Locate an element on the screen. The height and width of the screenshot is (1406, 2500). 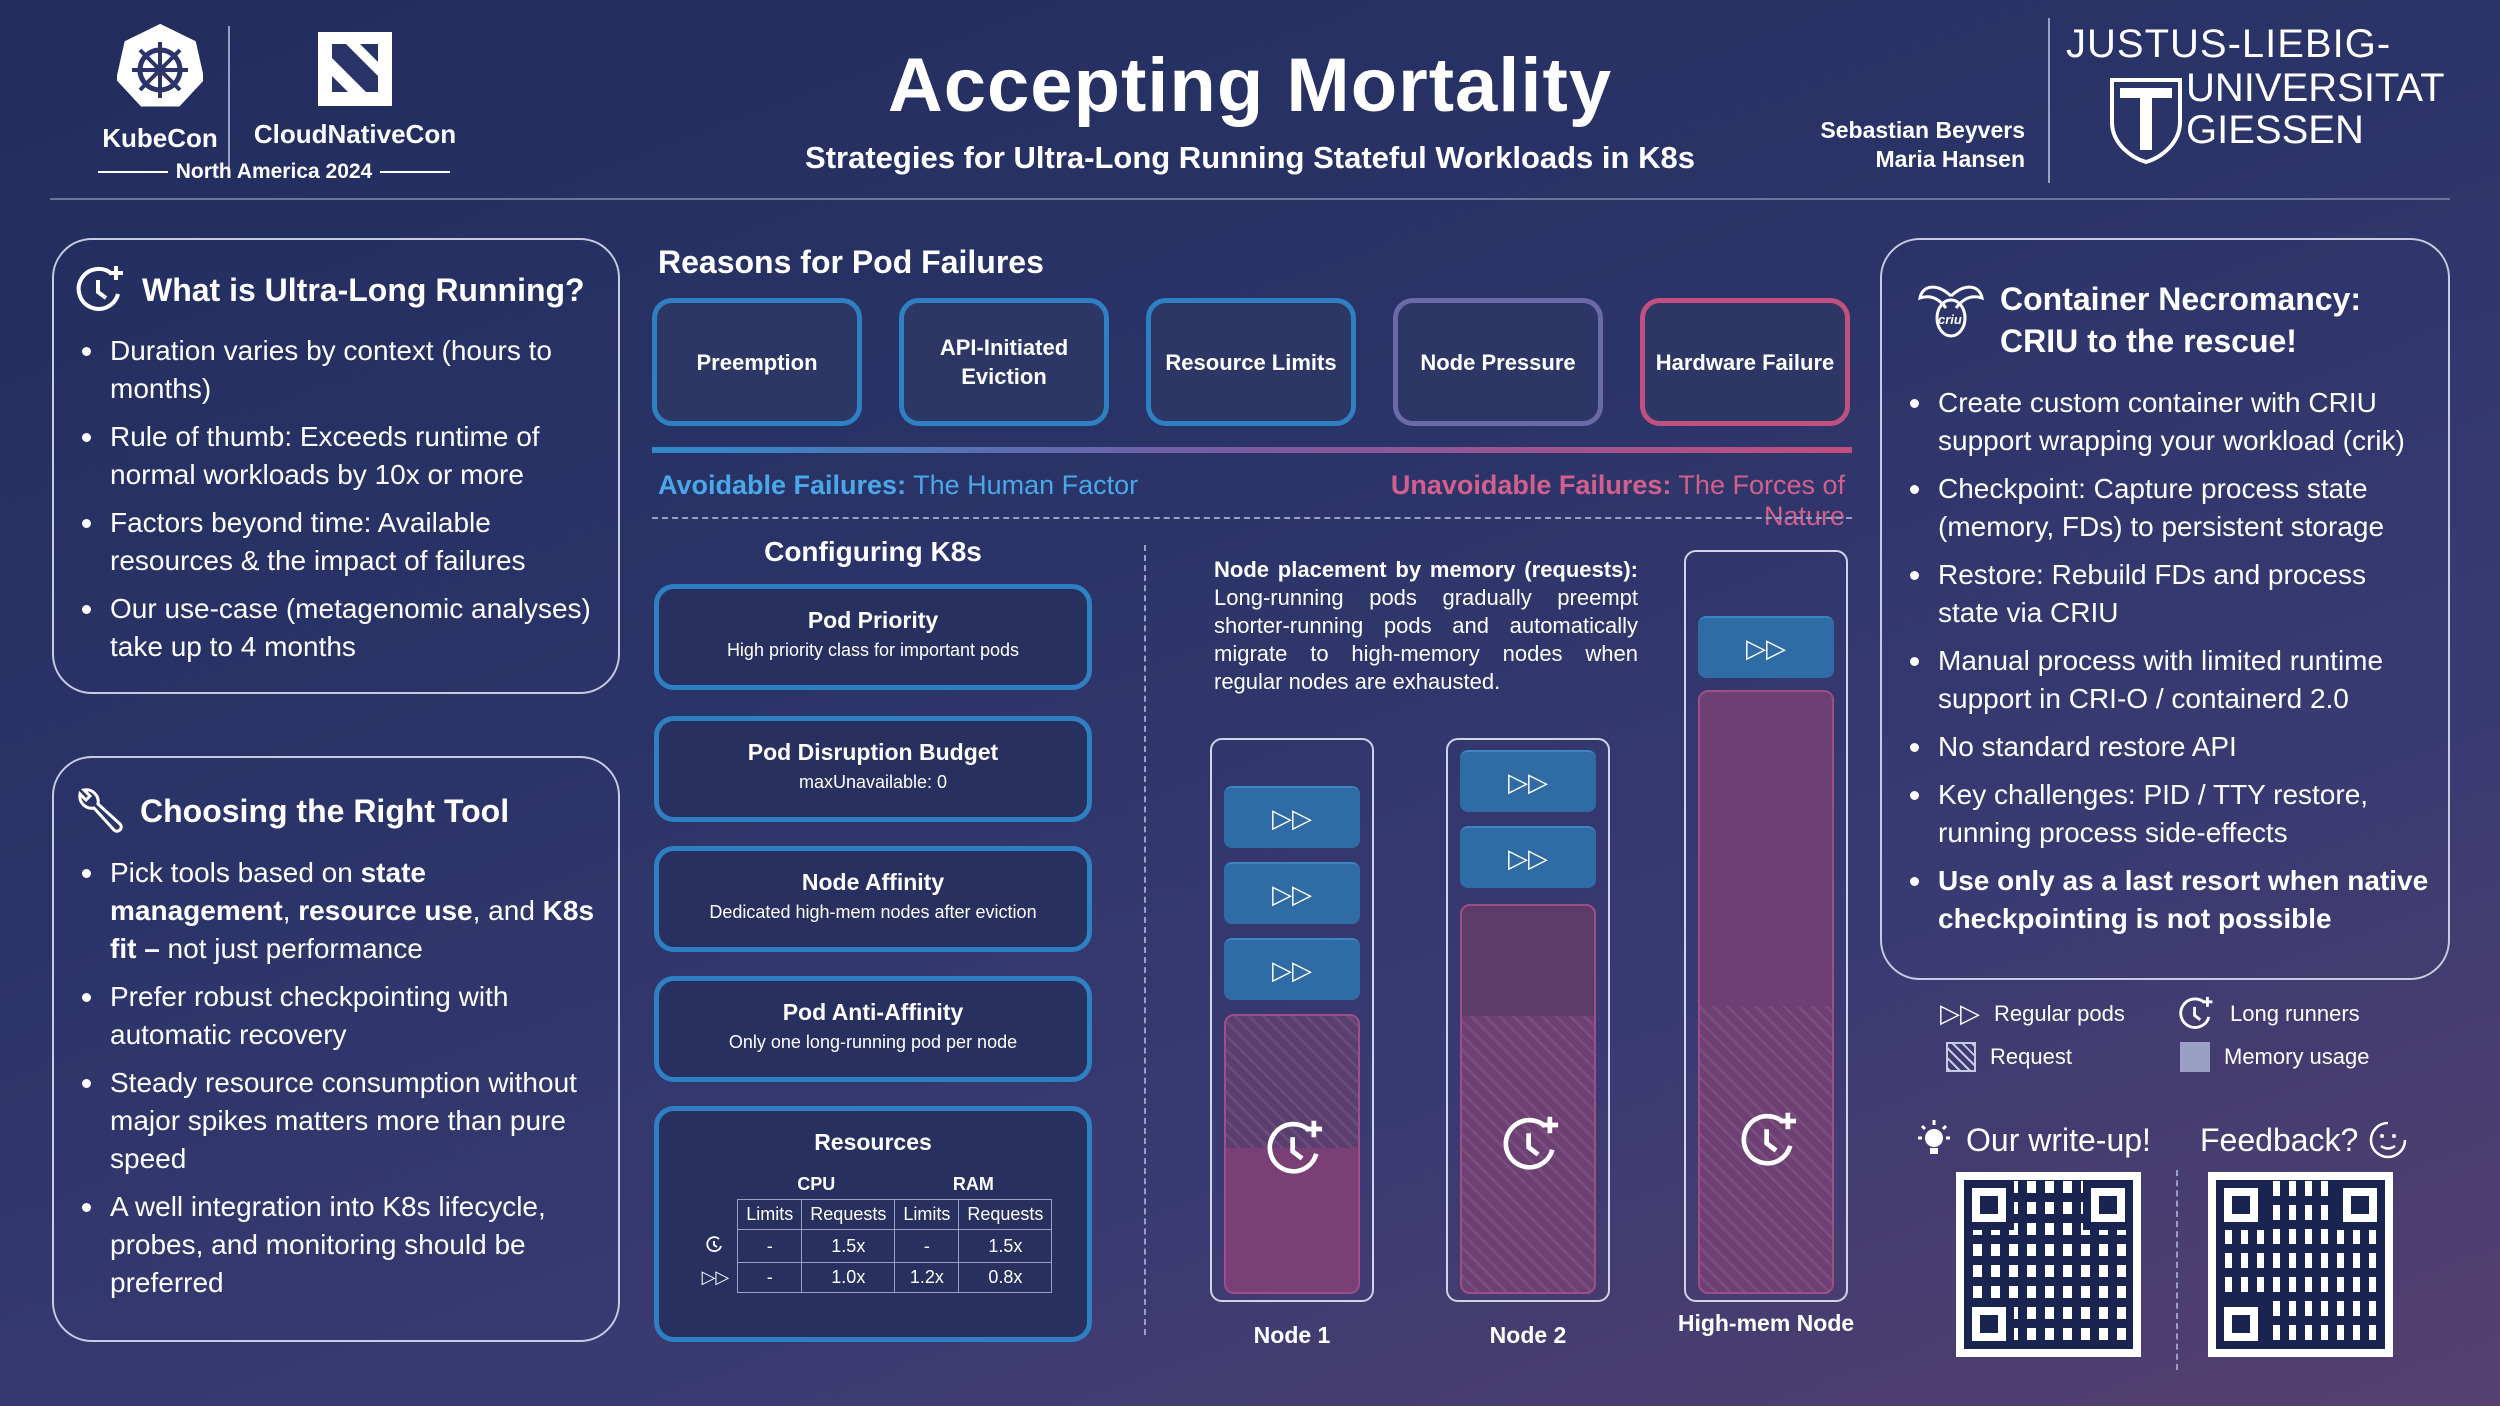
edition-label: North America 2024 is located at coordinates (274, 171).